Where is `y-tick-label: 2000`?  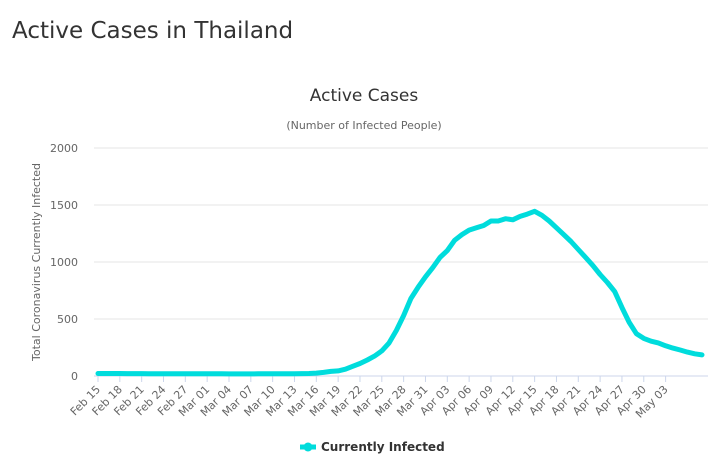
y-tick-label: 2000 is located at coordinates (64, 148).